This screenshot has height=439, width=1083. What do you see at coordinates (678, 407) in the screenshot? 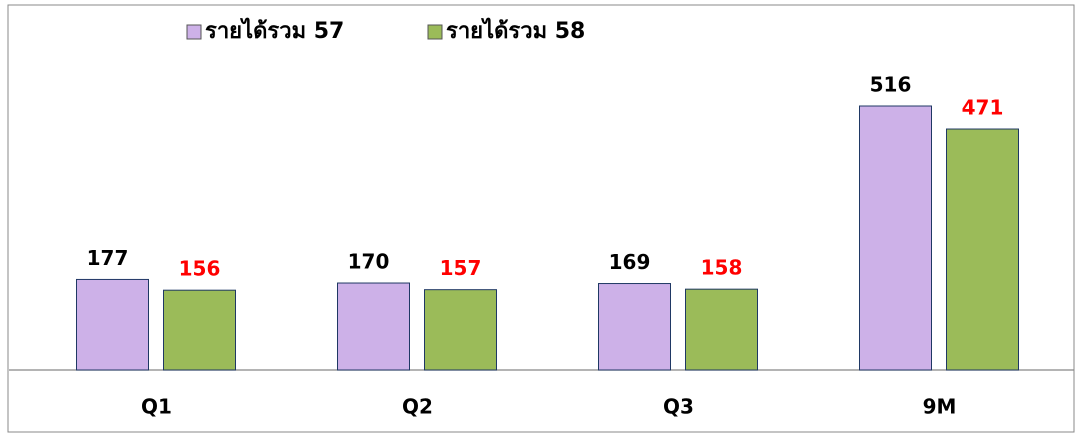
I see `x-tick-label: Q3` at bounding box center [678, 407].